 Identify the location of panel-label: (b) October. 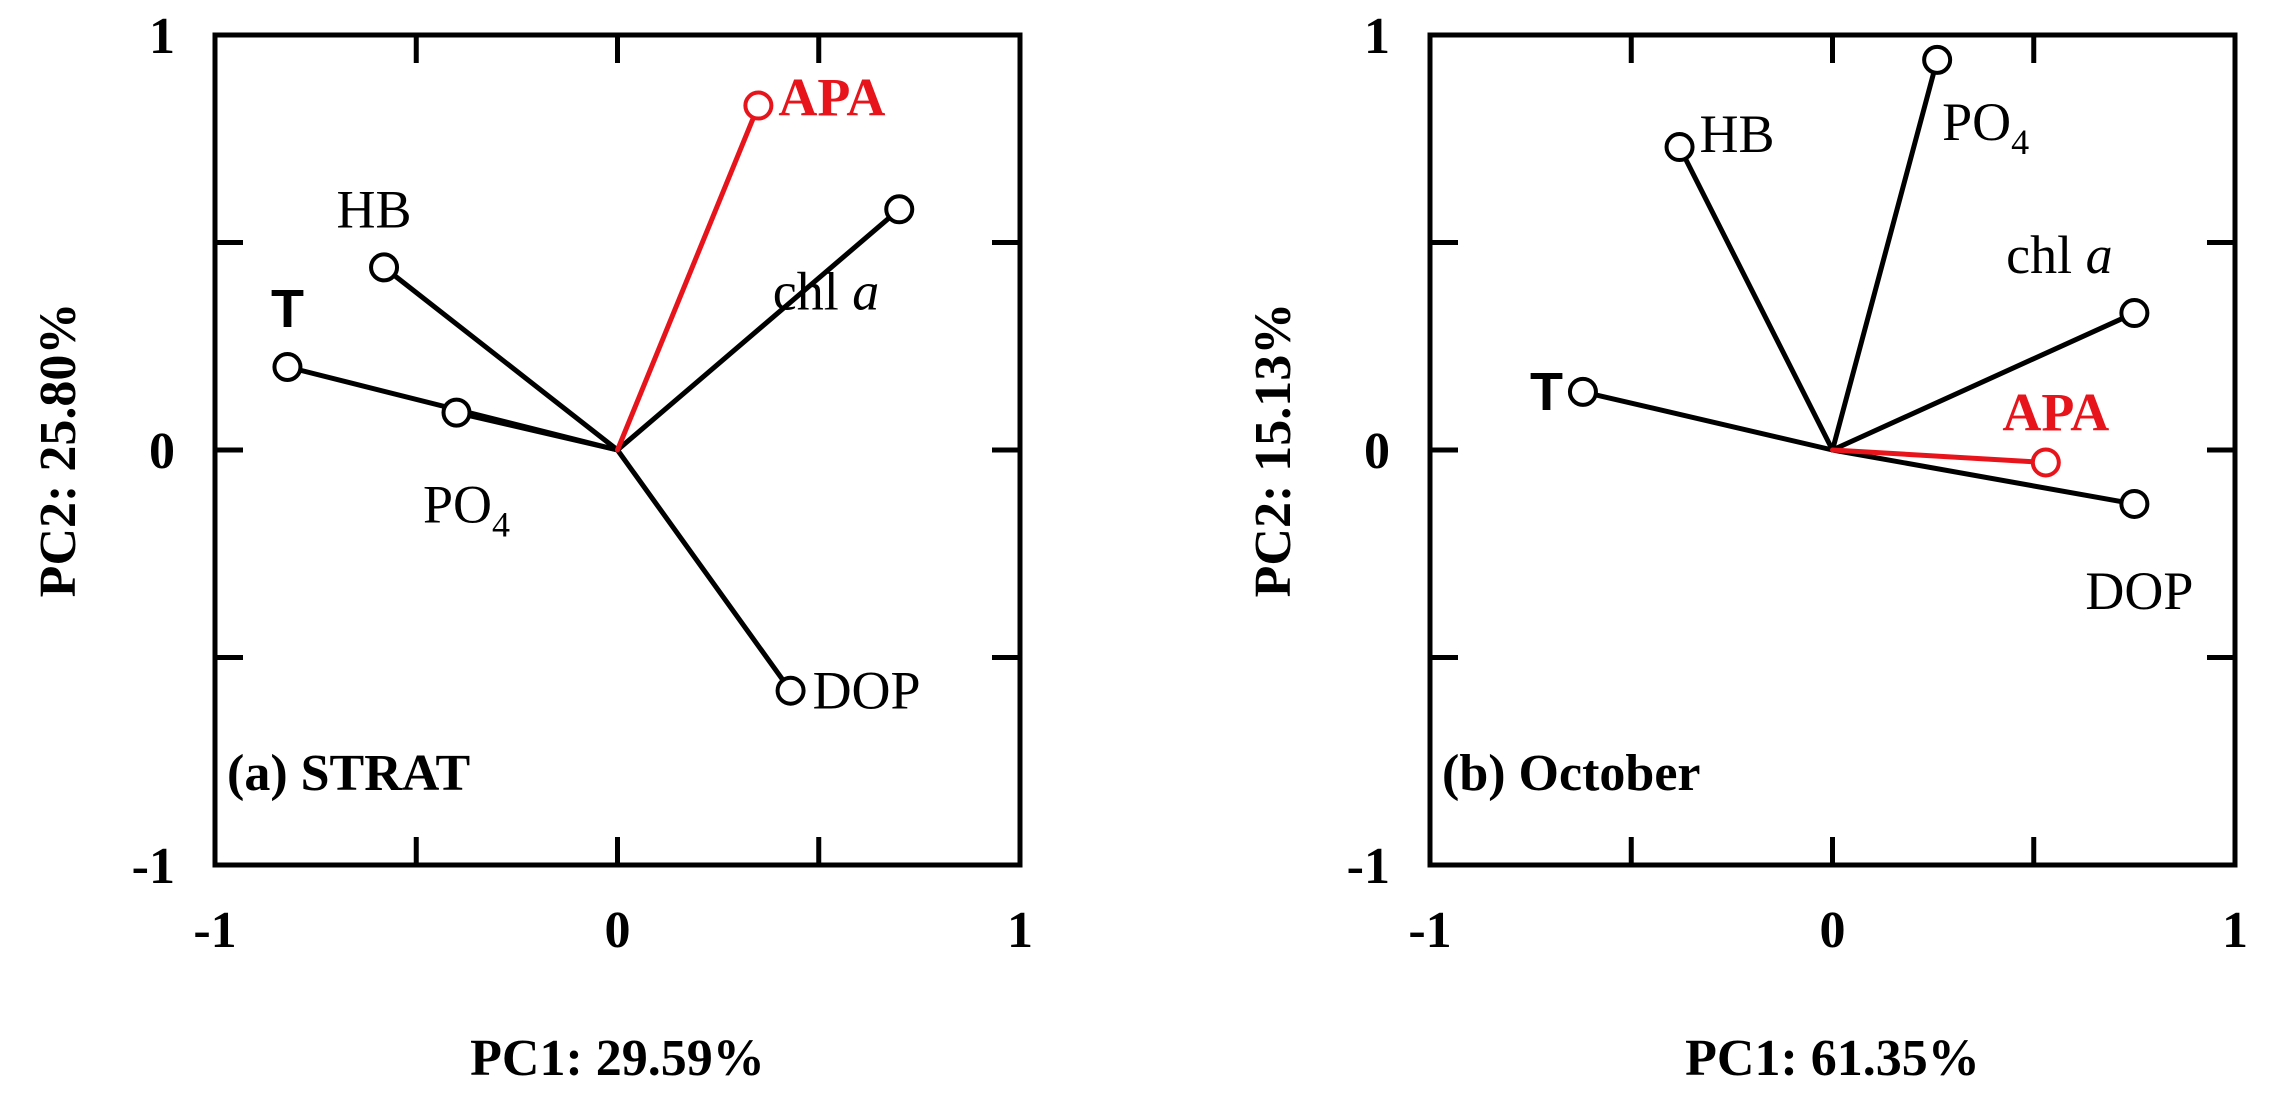
(1571, 773).